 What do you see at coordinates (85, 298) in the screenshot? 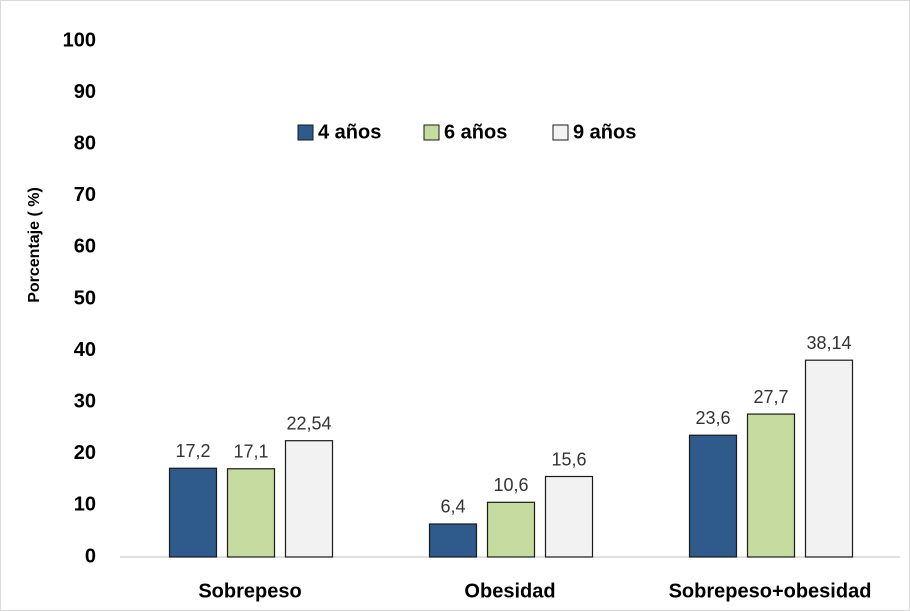
I see `y-tick-label: 50` at bounding box center [85, 298].